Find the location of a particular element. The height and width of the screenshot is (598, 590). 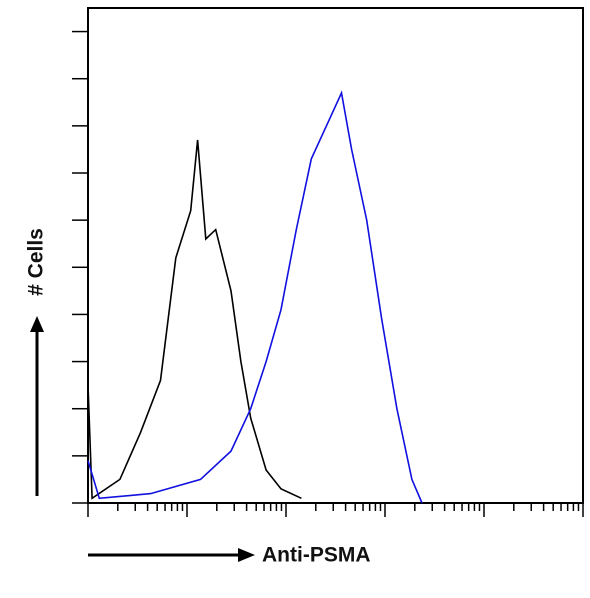

x-axis-label: Anti-PSMA is located at coordinates (316, 555).